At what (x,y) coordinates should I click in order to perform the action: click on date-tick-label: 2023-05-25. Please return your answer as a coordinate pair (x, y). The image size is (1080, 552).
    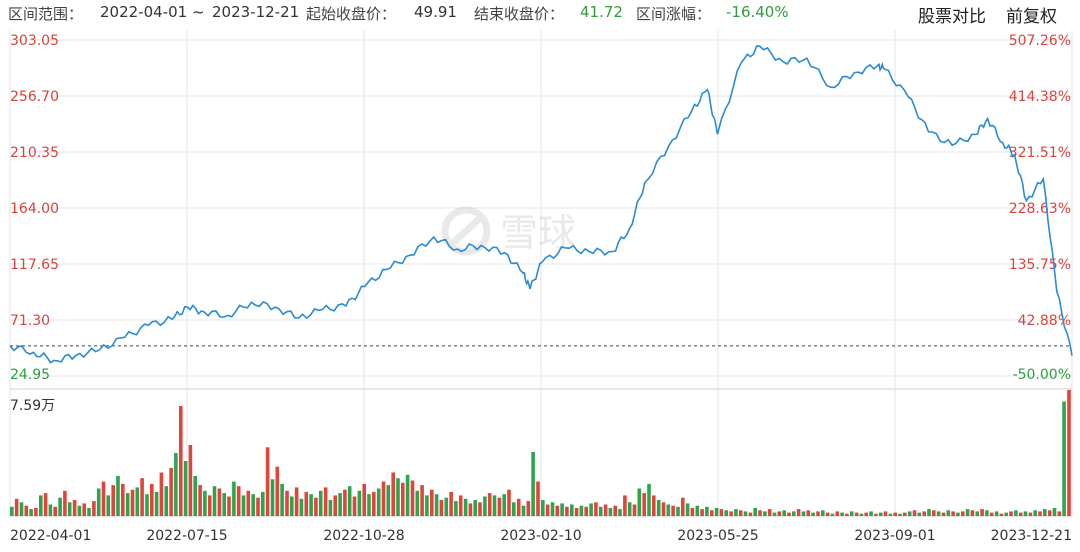
    Looking at the image, I should click on (717, 536).